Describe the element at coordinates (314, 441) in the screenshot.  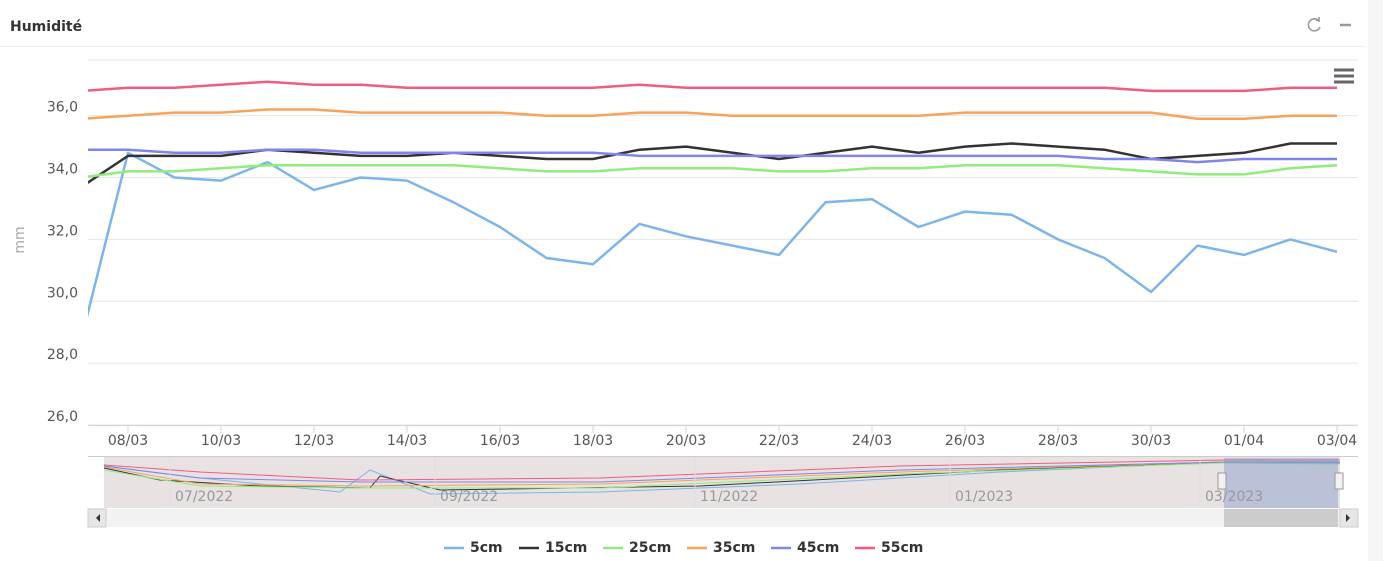
I see `x-tick-label: 12/03` at that location.